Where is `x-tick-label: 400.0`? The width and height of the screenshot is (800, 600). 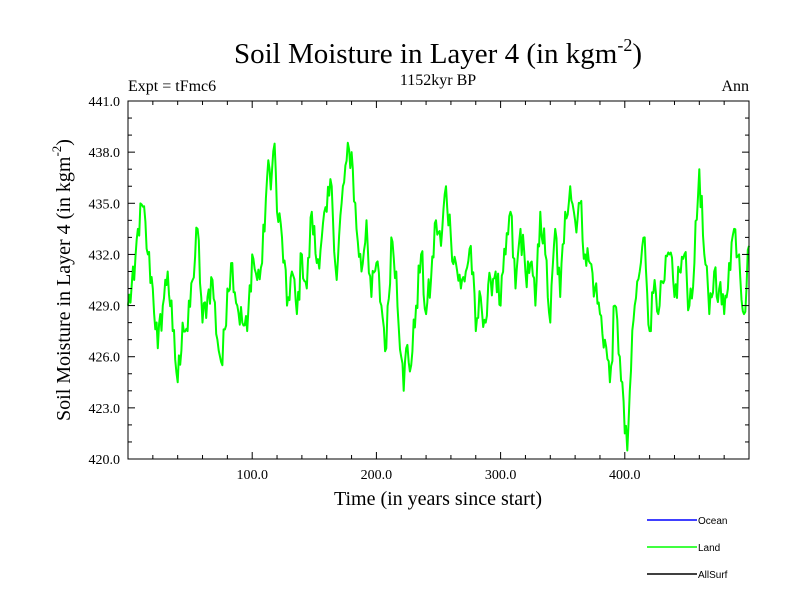 x-tick-label: 400.0 is located at coordinates (625, 475).